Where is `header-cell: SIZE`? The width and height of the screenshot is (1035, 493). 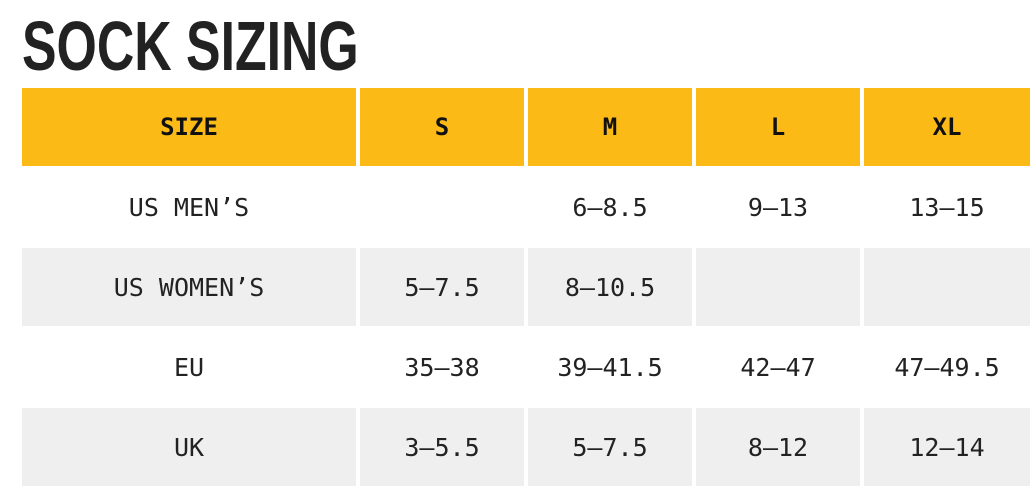
header-cell: SIZE is located at coordinates (189, 127).